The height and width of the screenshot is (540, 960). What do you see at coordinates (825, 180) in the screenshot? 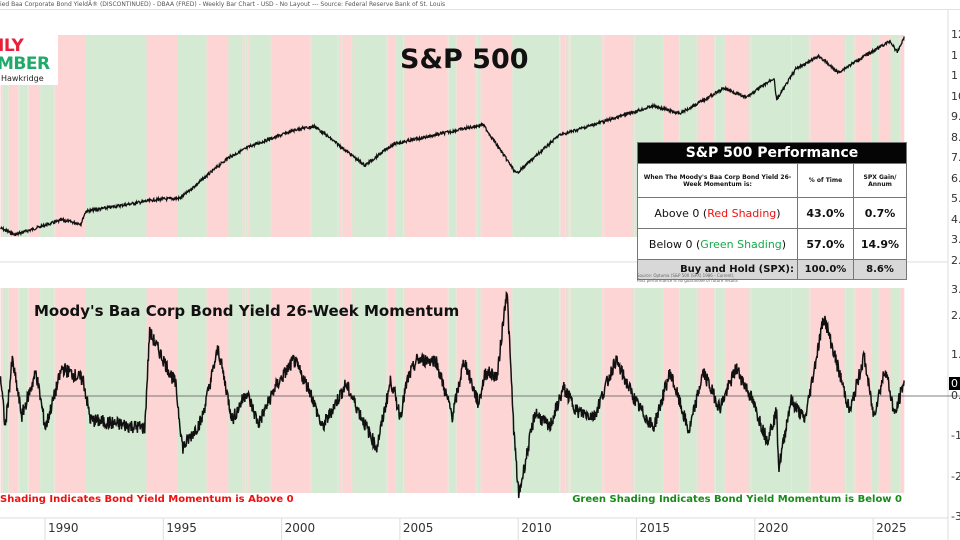
I see `table-header-time: % of Time` at bounding box center [825, 180].